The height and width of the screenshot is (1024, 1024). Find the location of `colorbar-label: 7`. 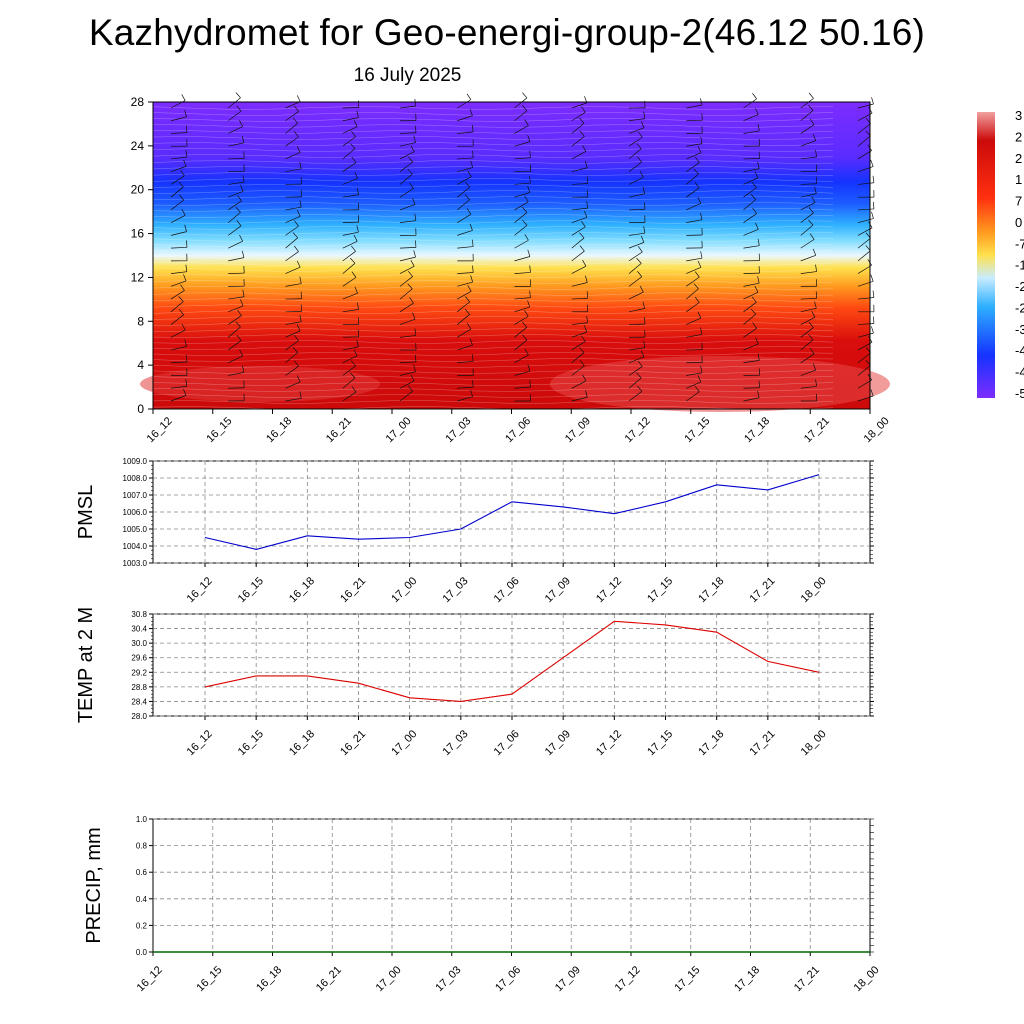

colorbar-label: 7 is located at coordinates (1018, 201).